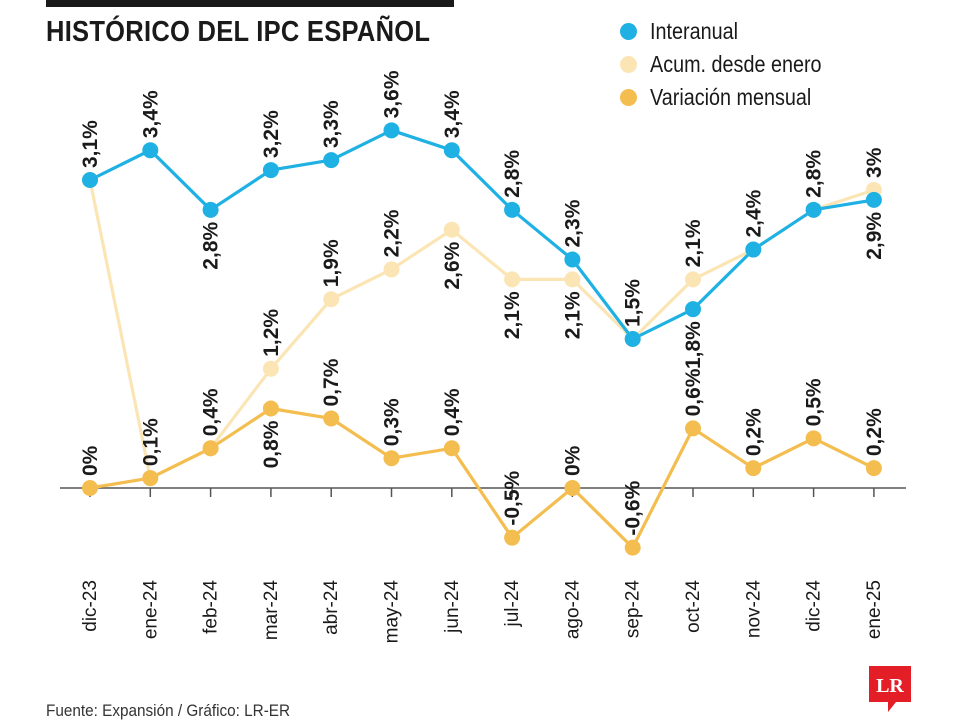 The height and width of the screenshot is (721, 960). What do you see at coordinates (271, 333) in the screenshot?
I see `data-label-acumulado: 1,2%` at bounding box center [271, 333].